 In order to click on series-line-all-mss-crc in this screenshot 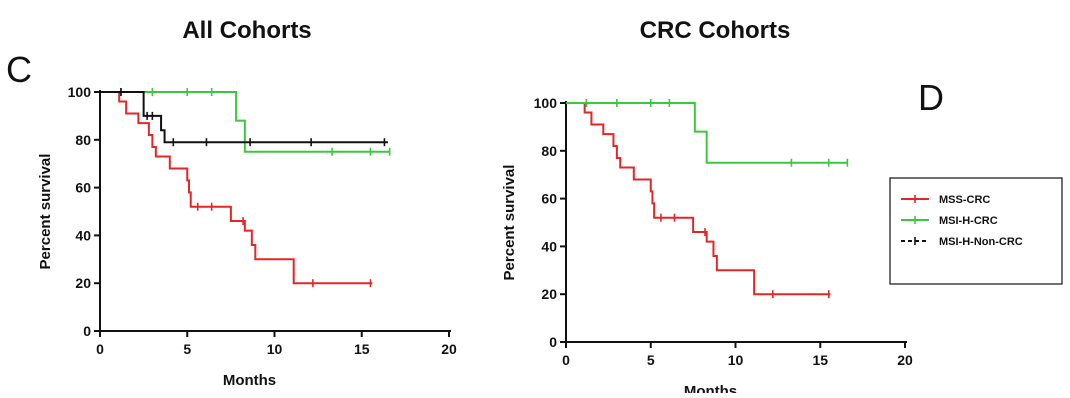, I will do `click(243, 188)`.